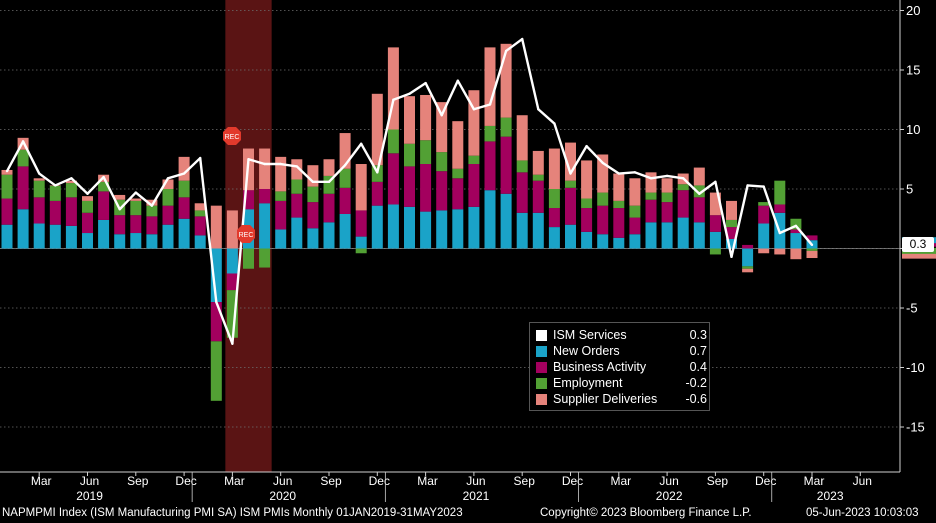 The height and width of the screenshot is (523, 936). What do you see at coordinates (669, 496) in the screenshot?
I see `x-year-label: 2022` at bounding box center [669, 496].